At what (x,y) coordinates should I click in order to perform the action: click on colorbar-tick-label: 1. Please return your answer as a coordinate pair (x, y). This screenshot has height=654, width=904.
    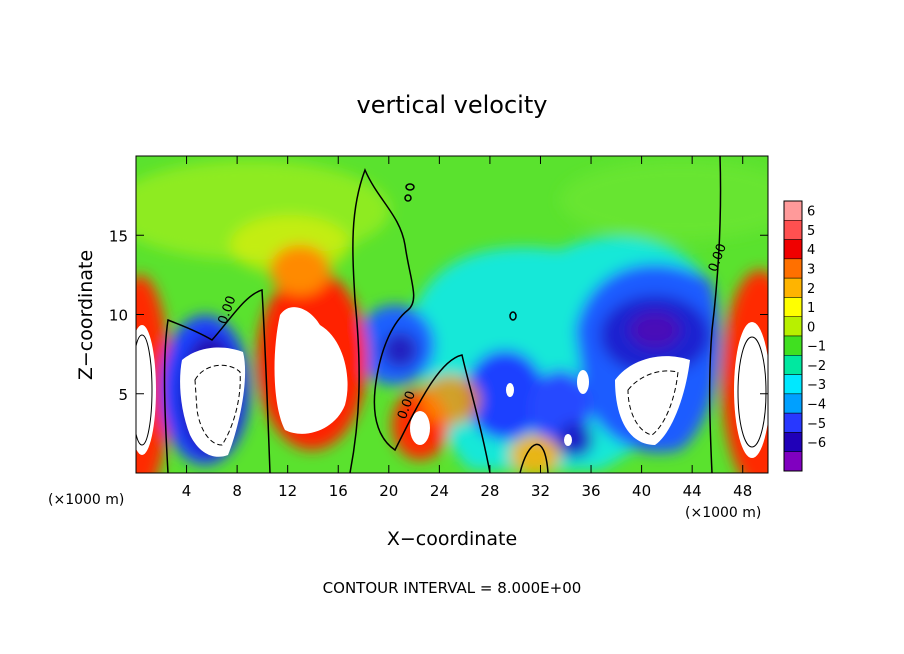
    Looking at the image, I should click on (811, 308).